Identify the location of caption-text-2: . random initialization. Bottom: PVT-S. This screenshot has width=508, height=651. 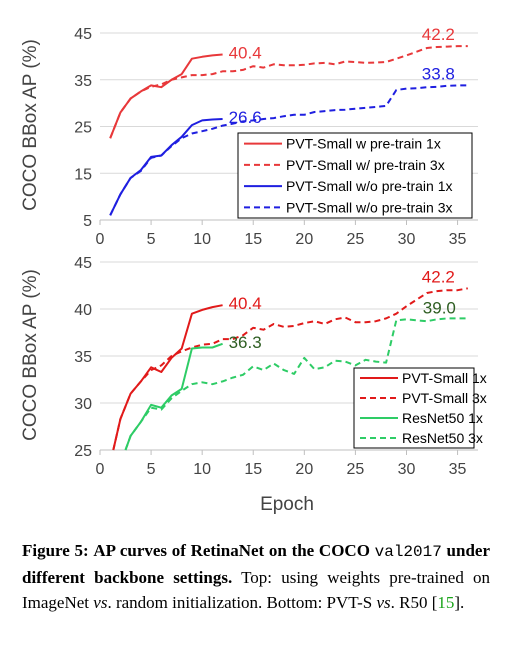
(240, 602).